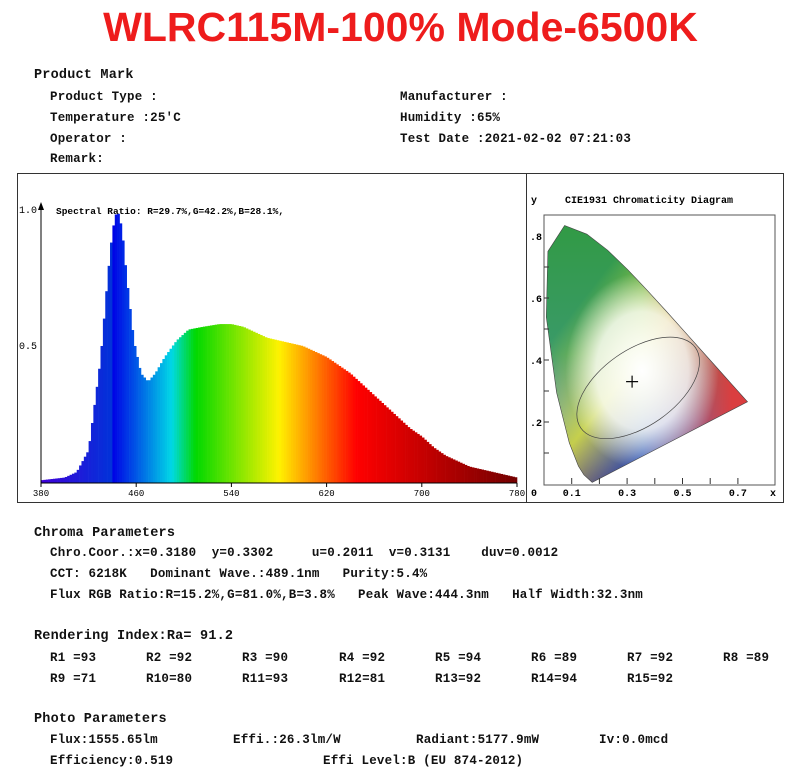  What do you see at coordinates (28, 347) in the screenshot?
I see `y-tick-0.5: 0.5` at bounding box center [28, 347].